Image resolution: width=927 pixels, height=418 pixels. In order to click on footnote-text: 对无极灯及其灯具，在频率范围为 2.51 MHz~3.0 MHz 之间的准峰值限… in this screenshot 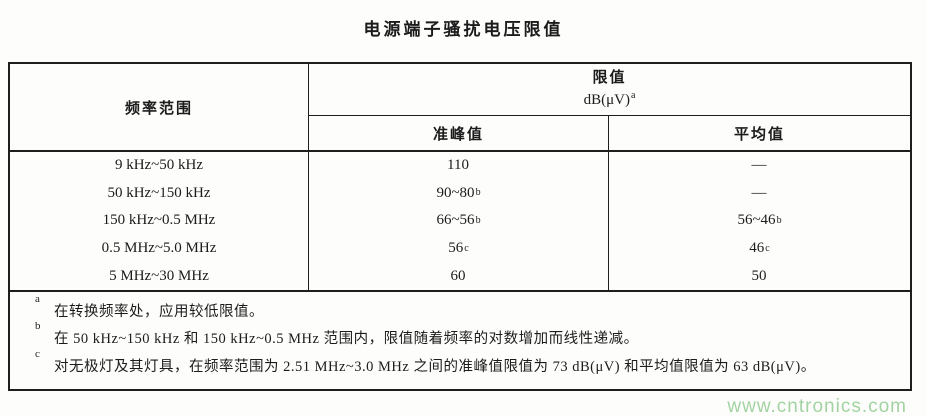, I will do `click(435, 366)`.